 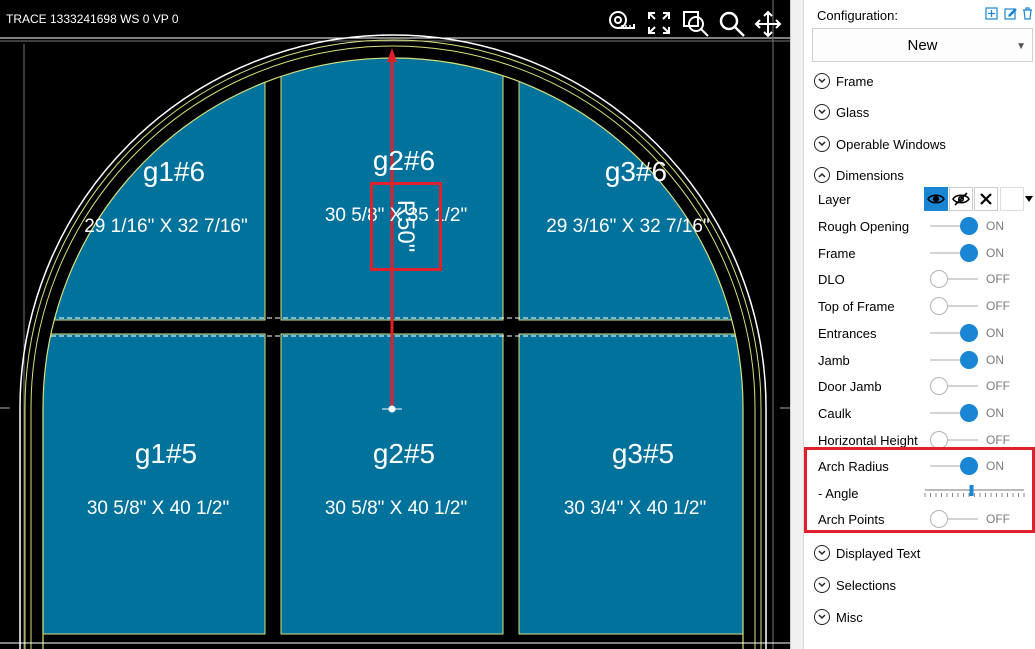 I want to click on section-glass: Glass, so click(x=841, y=112).